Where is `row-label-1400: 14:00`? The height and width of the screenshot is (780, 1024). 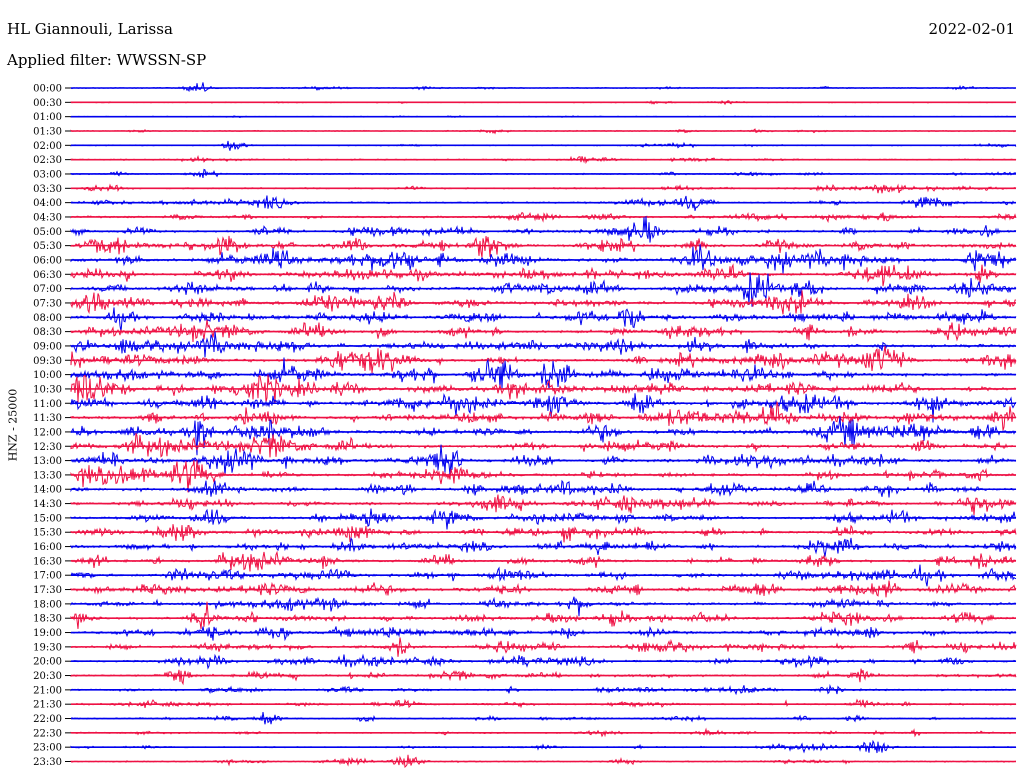
row-label-1400: 14:00 is located at coordinates (47, 490).